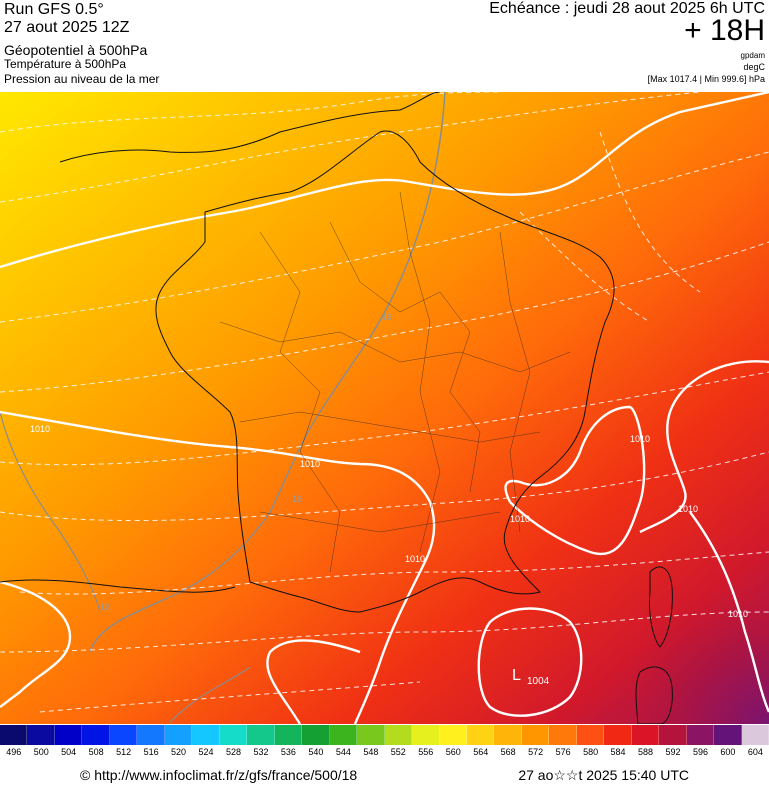 This screenshot has width=769, height=786. What do you see at coordinates (755, 752) in the screenshot?
I see `color-scale-label: 604` at bounding box center [755, 752].